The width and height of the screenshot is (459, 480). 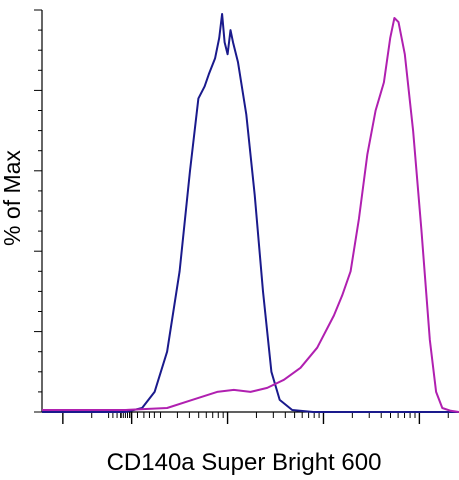 I want to click on x-axis-label: CD140a Super Bright 600, so click(x=244, y=462).